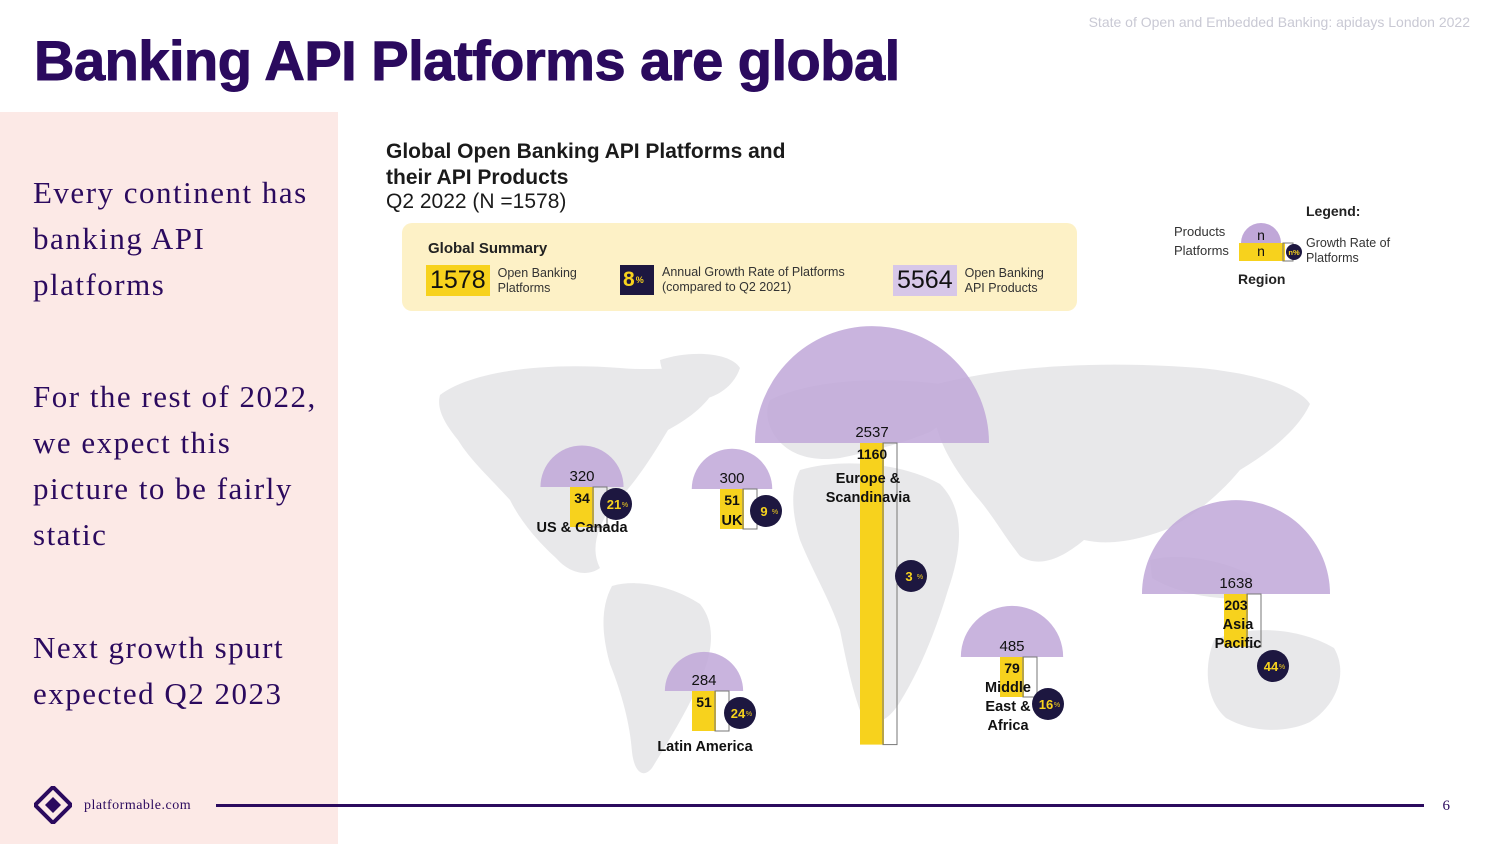  Describe the element at coordinates (1008, 707) in the screenshot. I see `region-label: East &` at that location.